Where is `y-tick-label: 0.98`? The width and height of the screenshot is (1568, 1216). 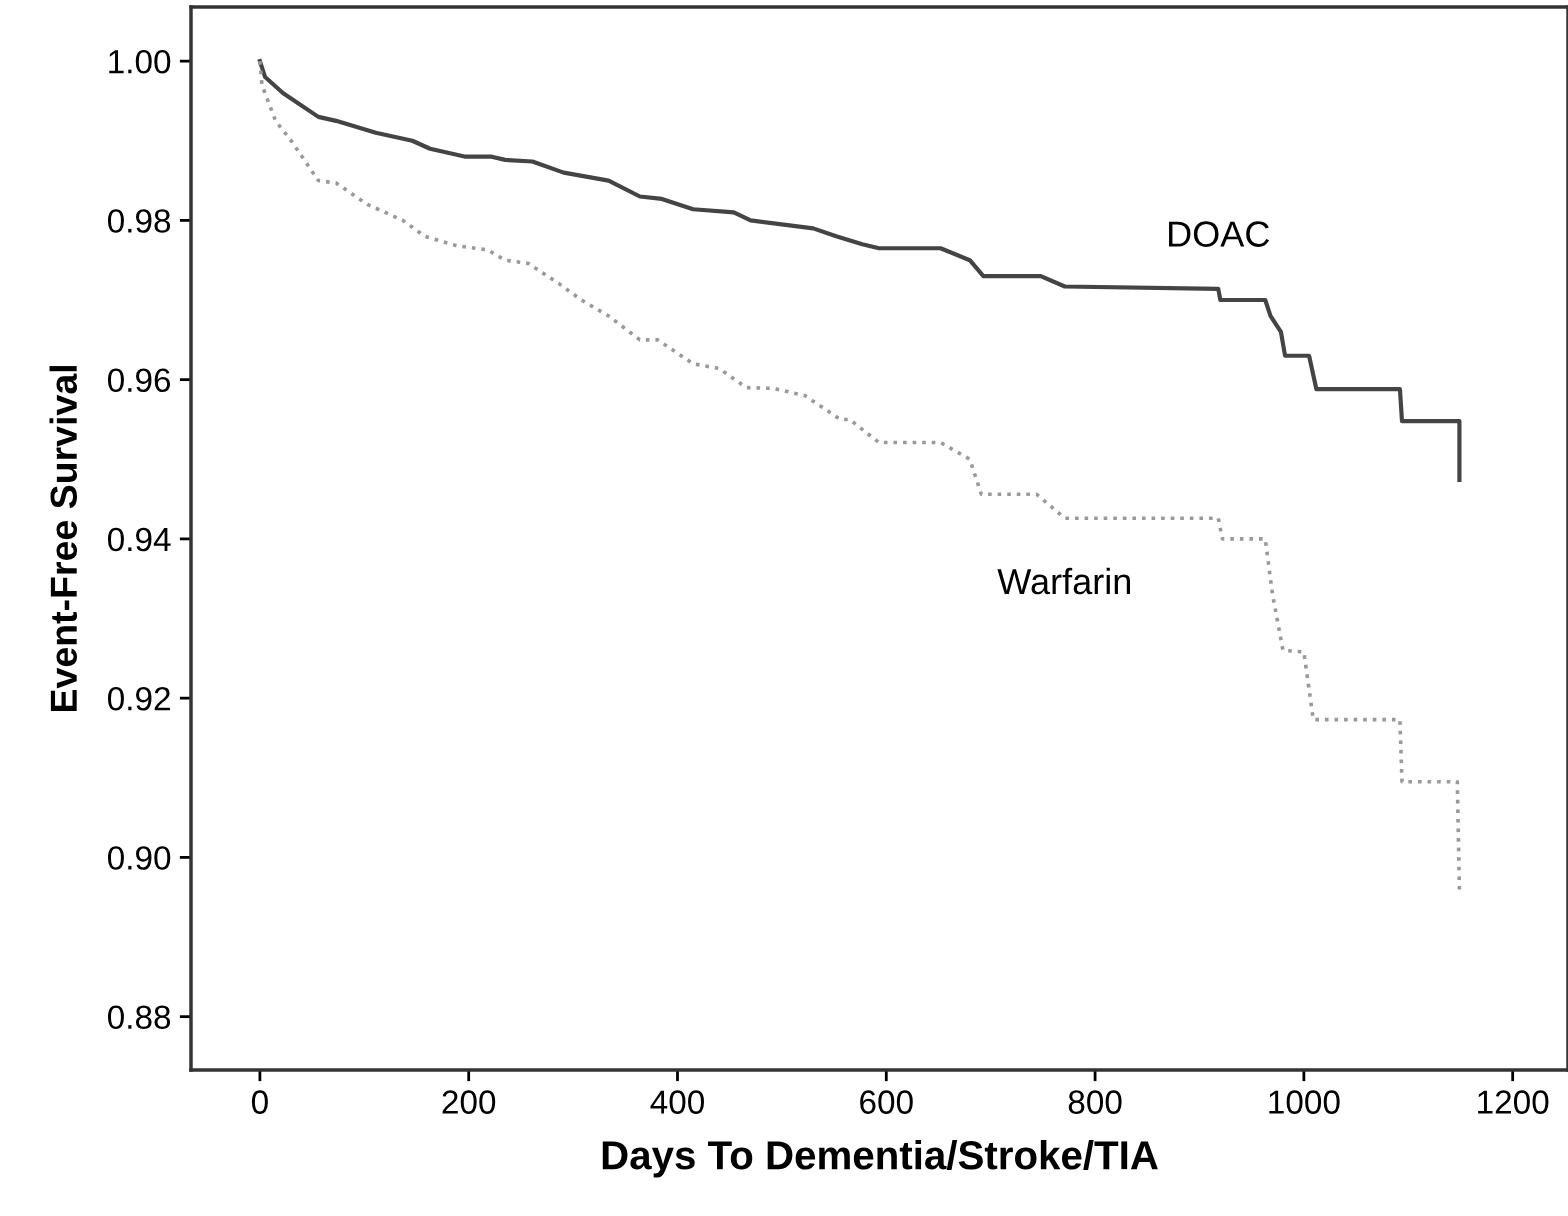 y-tick-label: 0.98 is located at coordinates (139, 221).